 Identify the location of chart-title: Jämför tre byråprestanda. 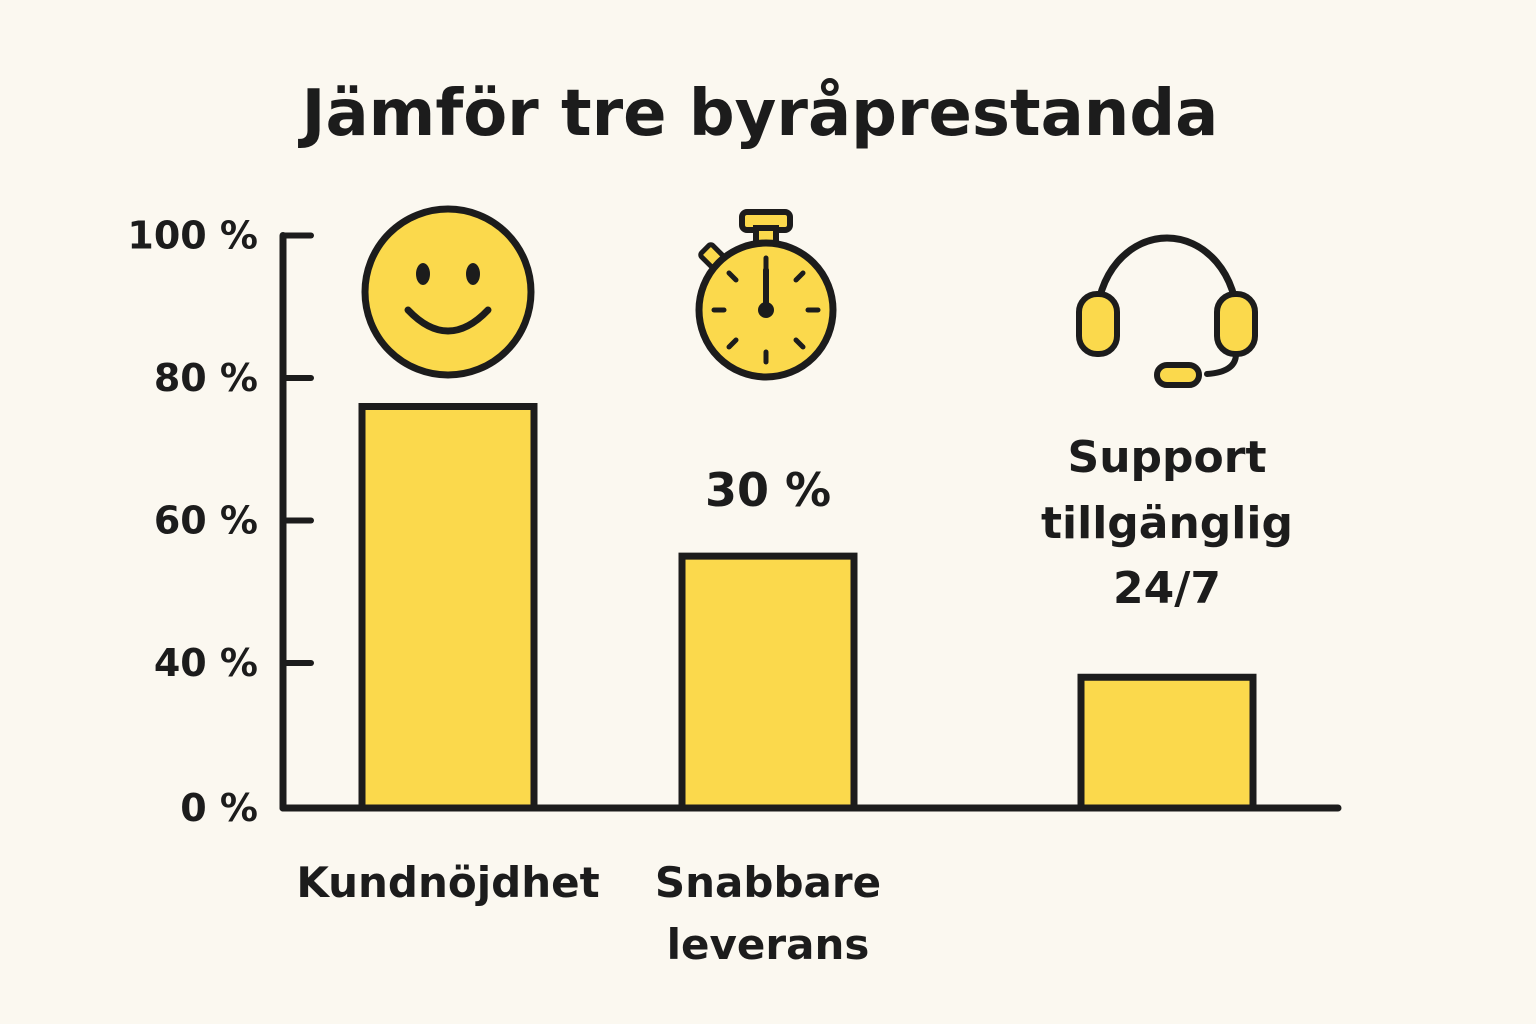
(758, 114).